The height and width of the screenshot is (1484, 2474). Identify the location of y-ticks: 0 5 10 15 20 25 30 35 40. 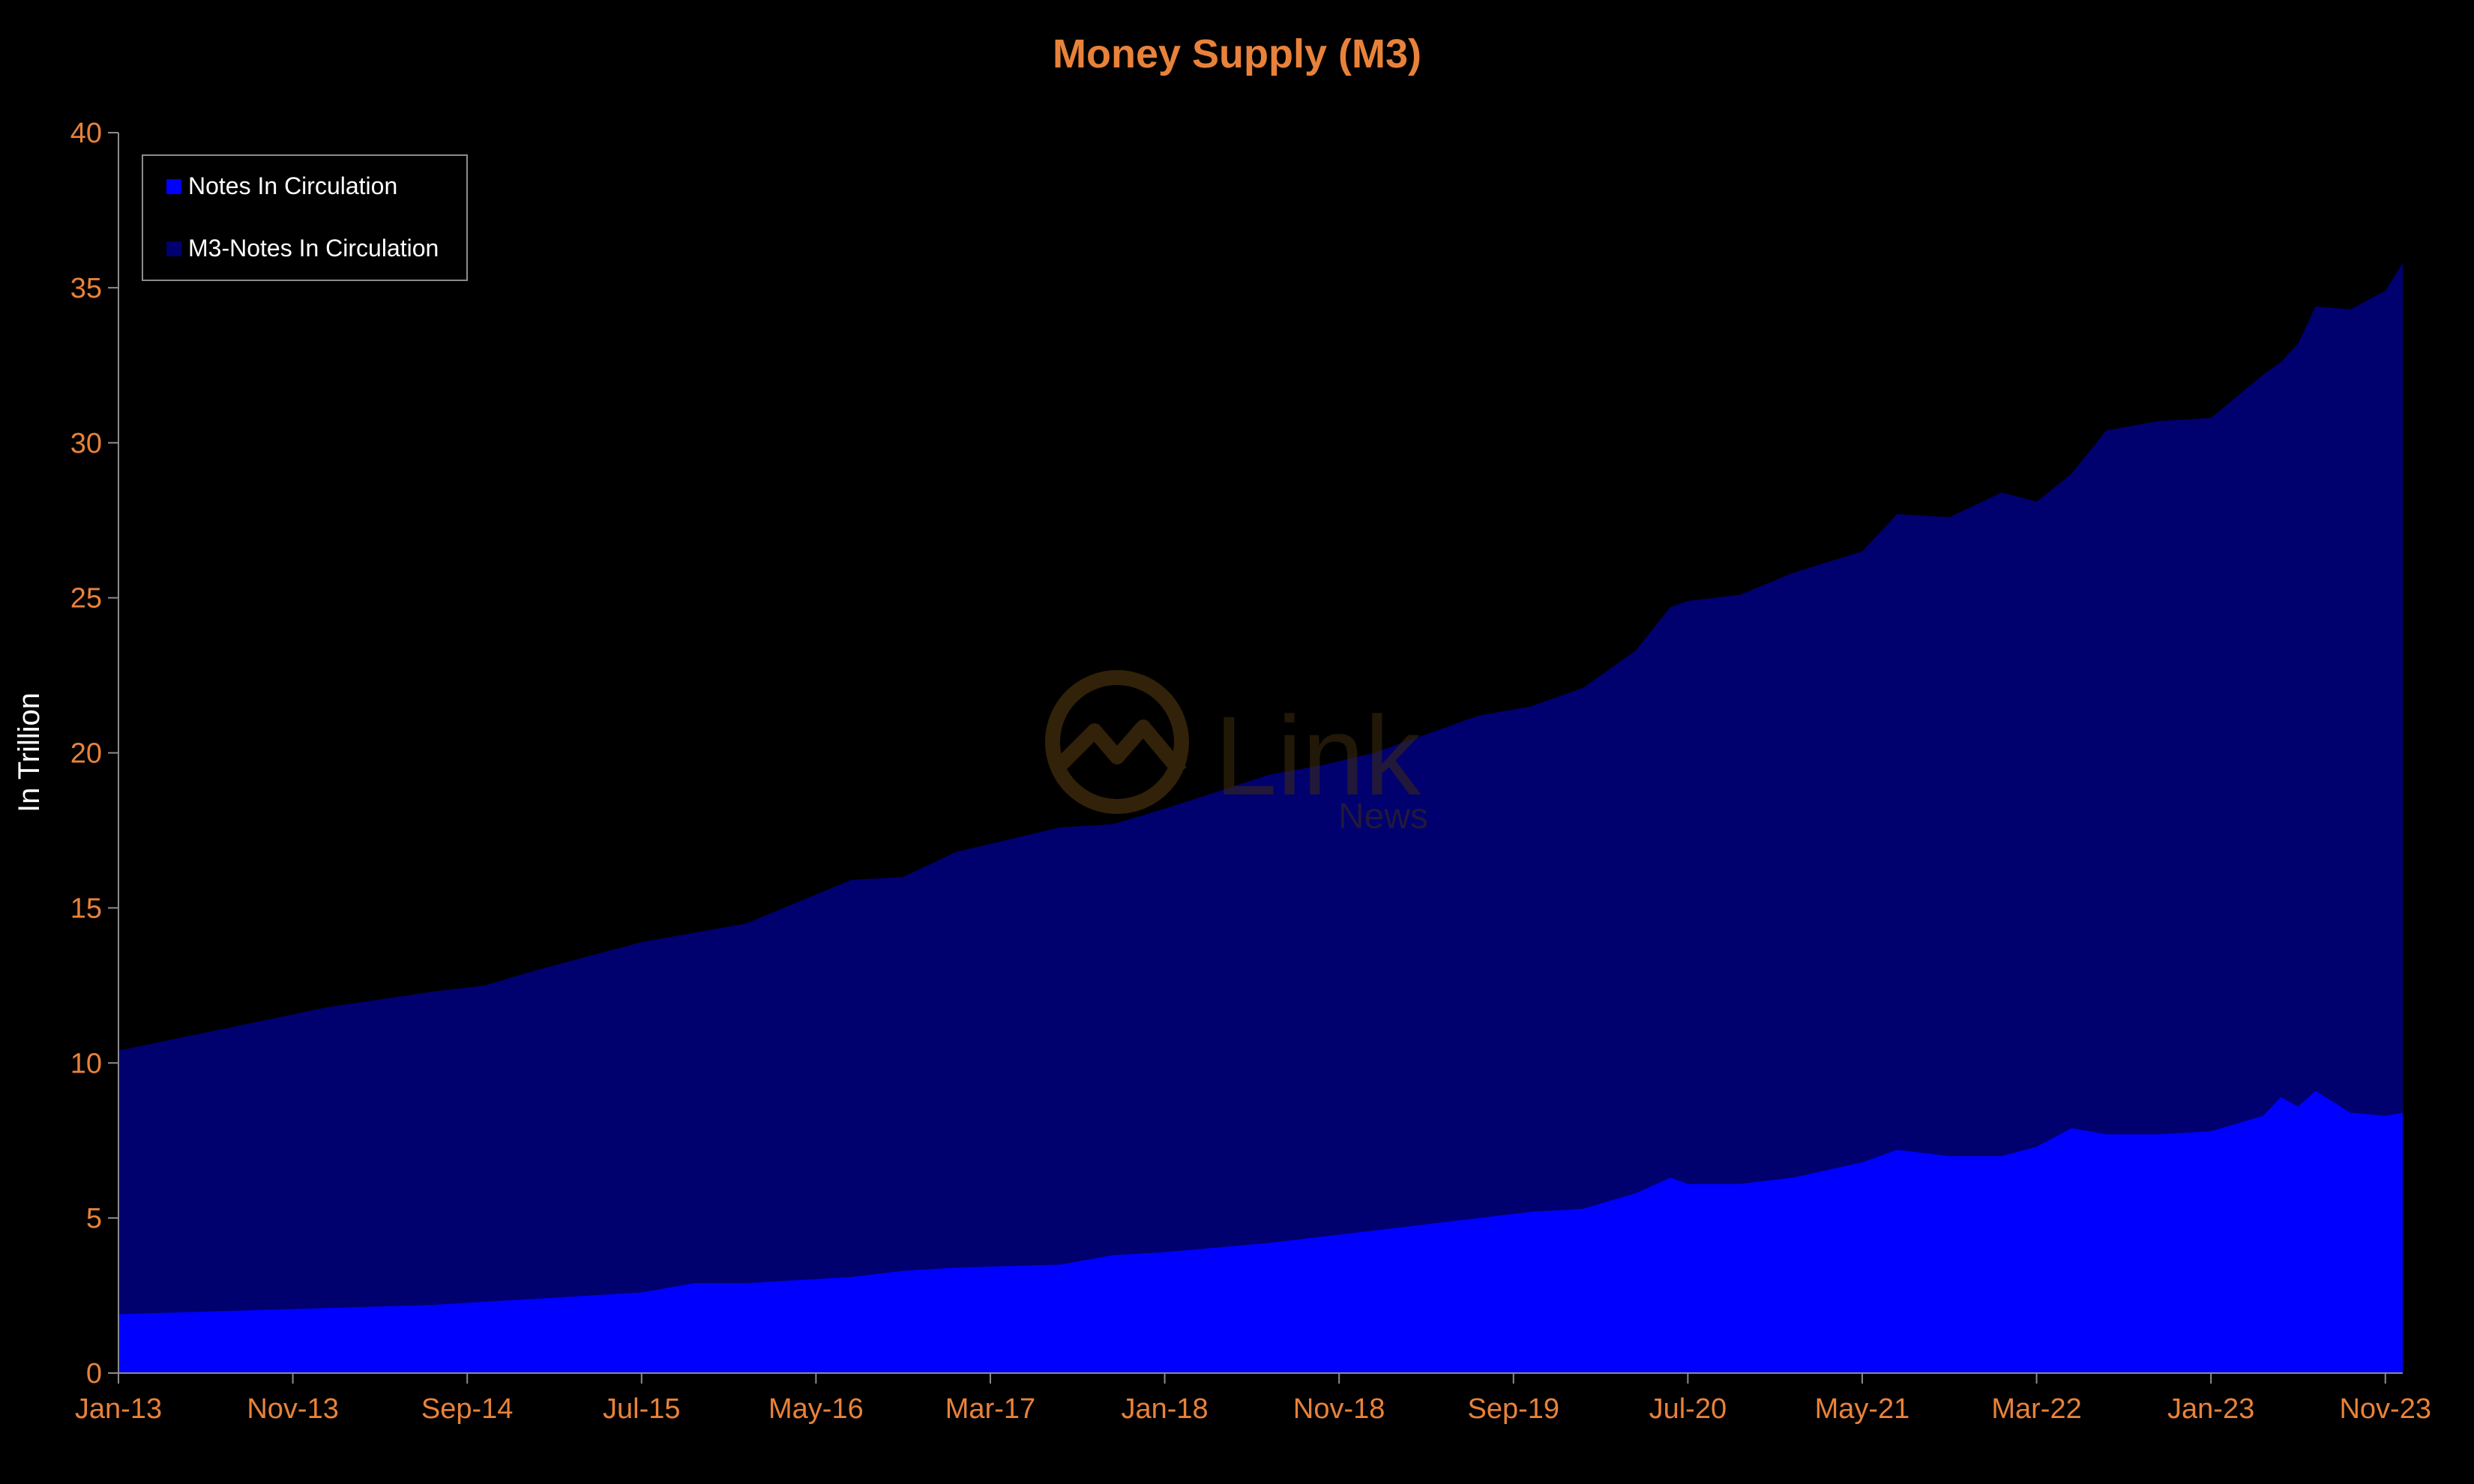
(94, 754).